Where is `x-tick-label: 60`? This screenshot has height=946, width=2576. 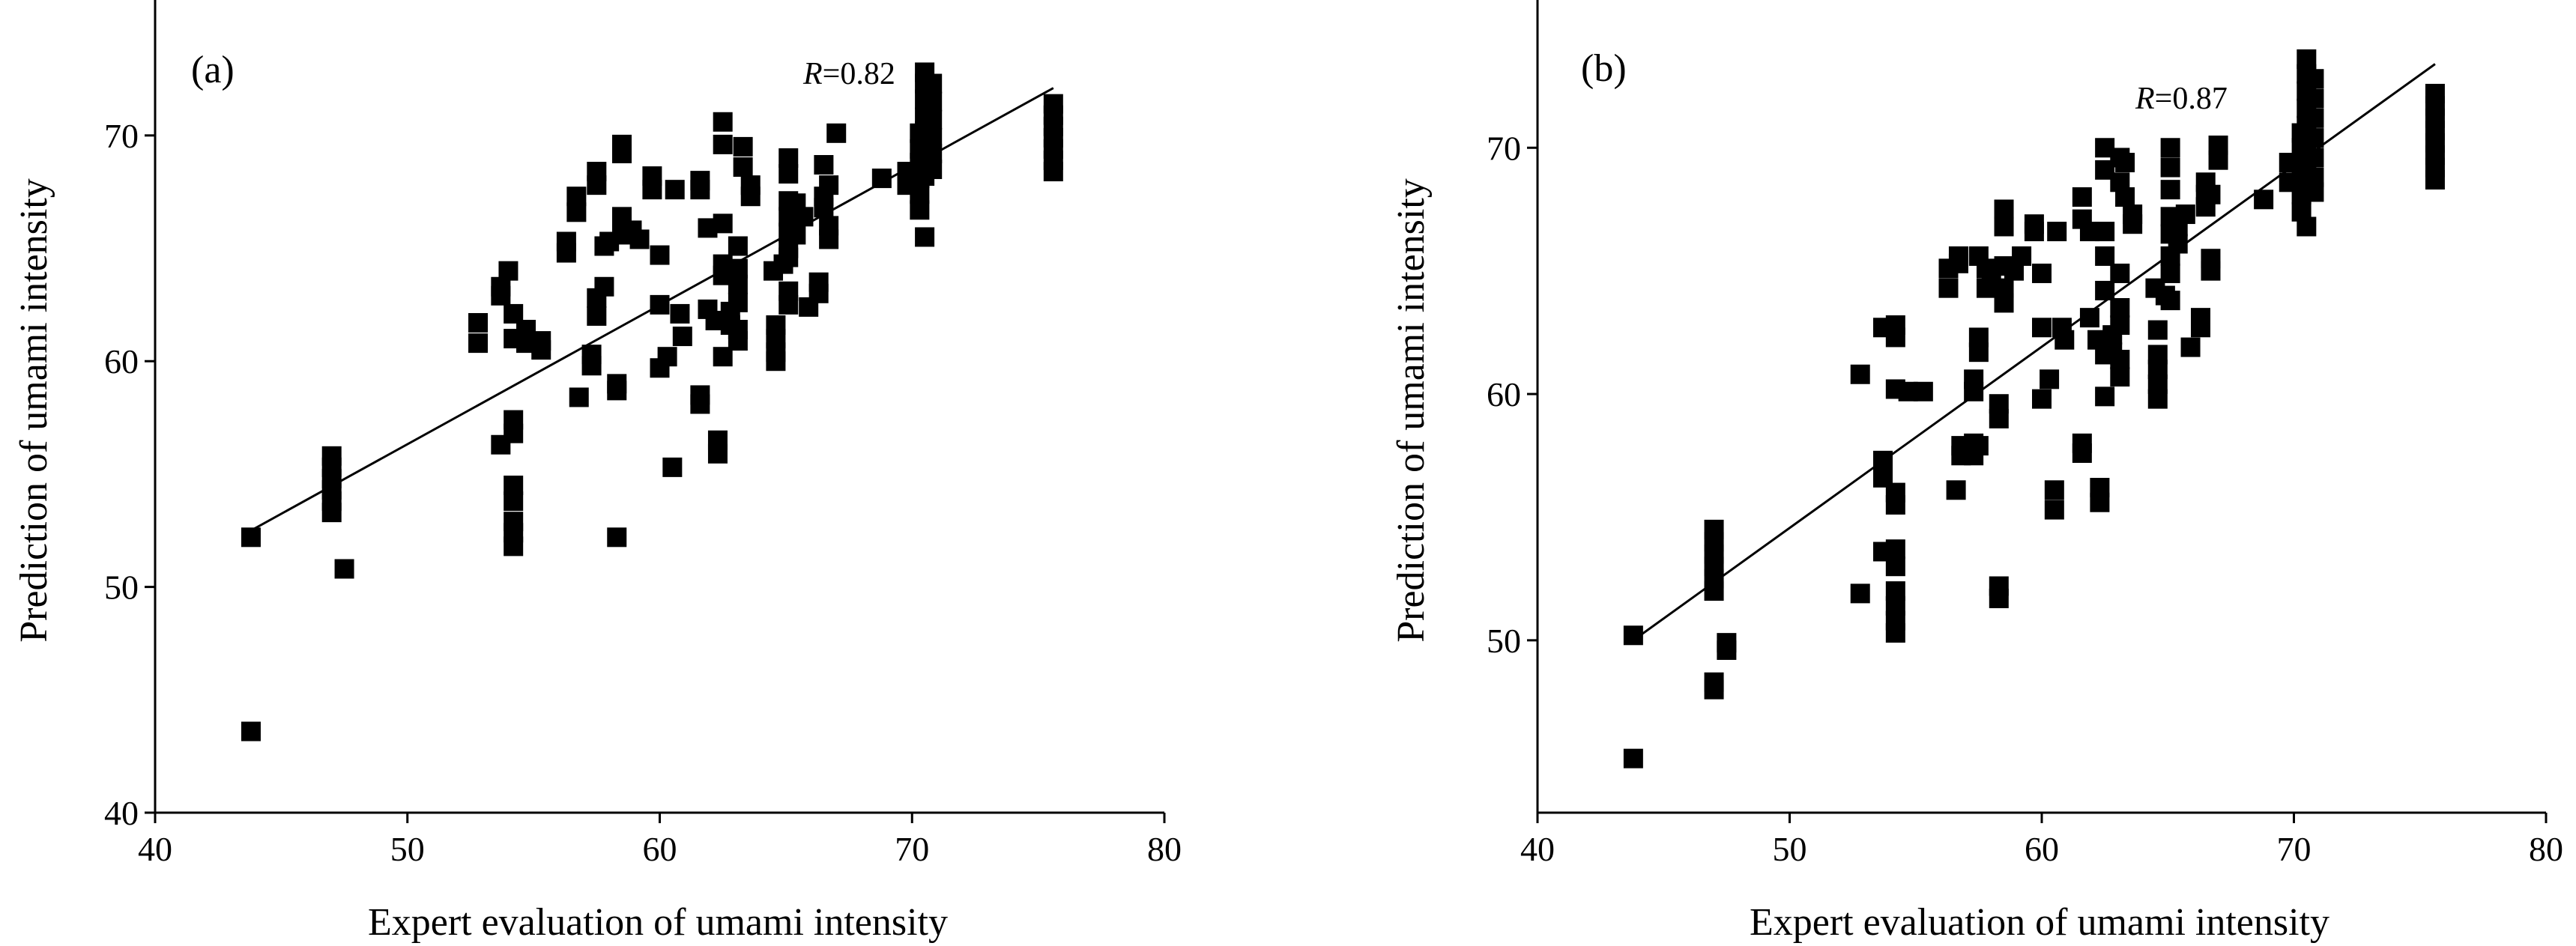 x-tick-label: 60 is located at coordinates (660, 849).